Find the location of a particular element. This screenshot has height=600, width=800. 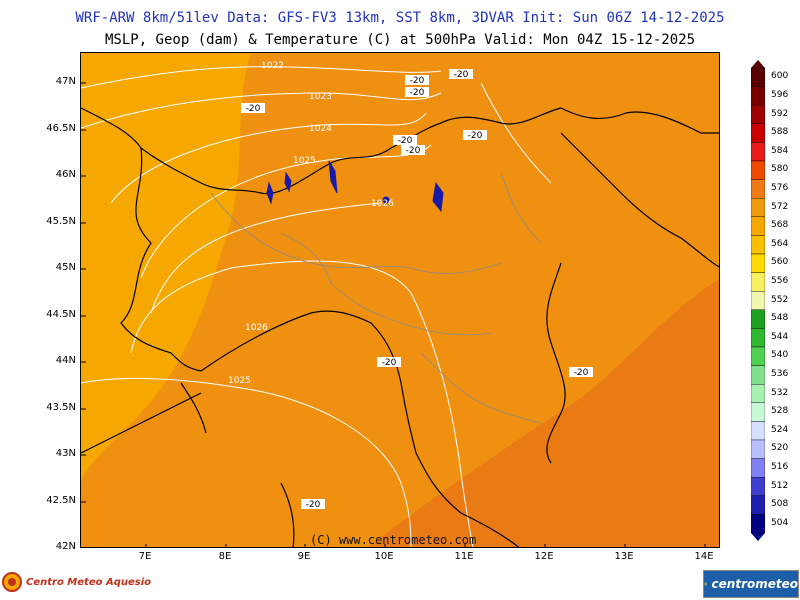

colorbar-label: 572 is located at coordinates (780, 206).